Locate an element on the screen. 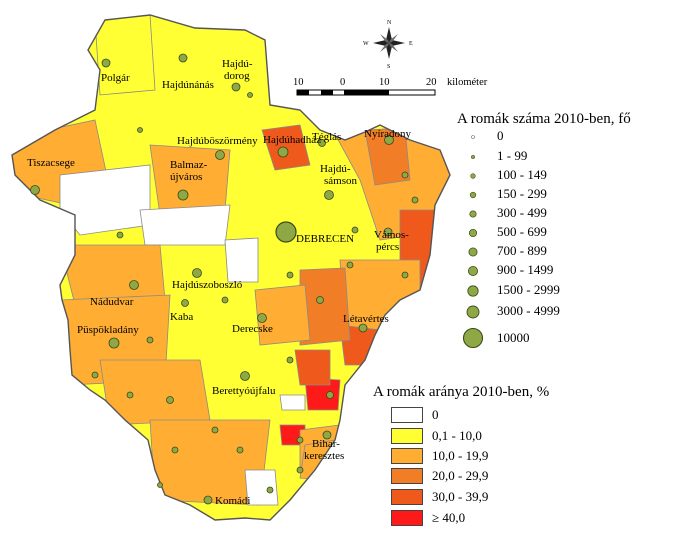  area-hajduhadhaz is located at coordinates (286, 147).